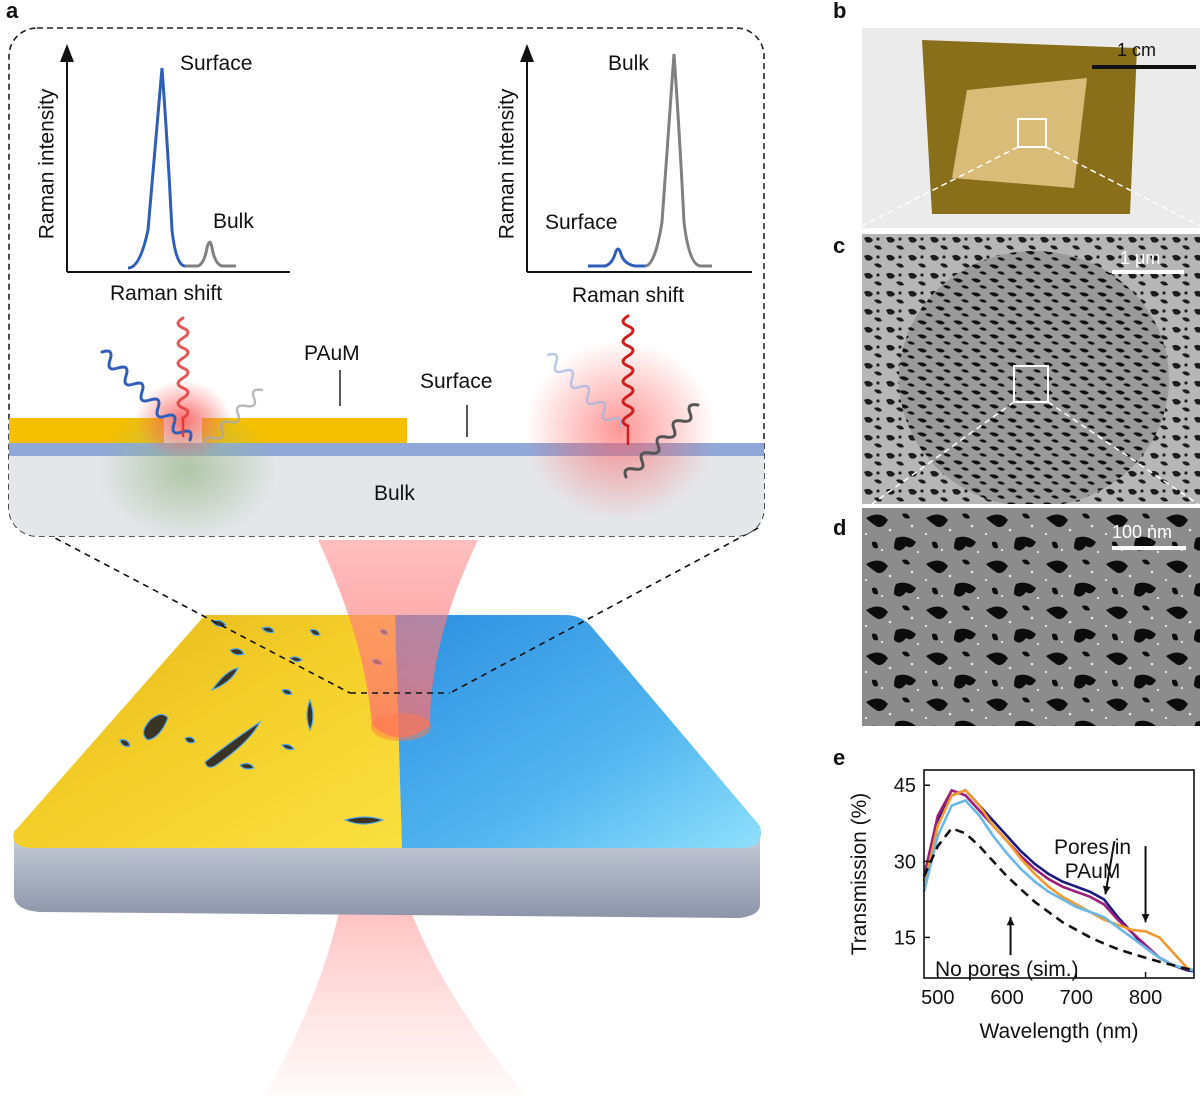  I want to click on left-ylabel: Raman intensity, so click(47, 164).